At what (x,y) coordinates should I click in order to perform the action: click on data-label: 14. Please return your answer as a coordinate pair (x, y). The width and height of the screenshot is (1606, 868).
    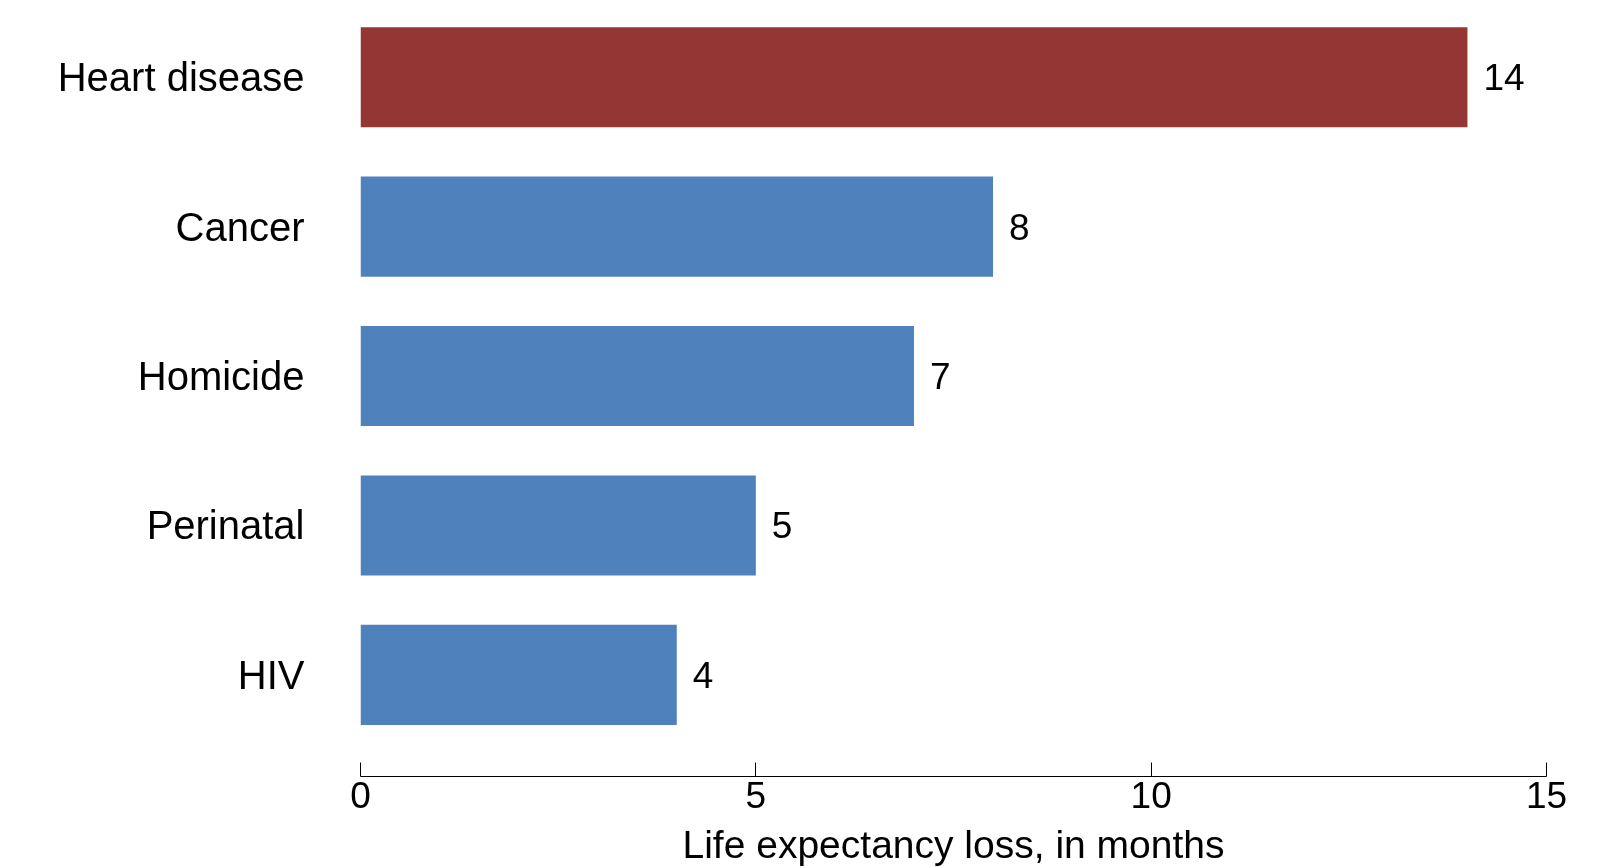
    Looking at the image, I should click on (1504, 78).